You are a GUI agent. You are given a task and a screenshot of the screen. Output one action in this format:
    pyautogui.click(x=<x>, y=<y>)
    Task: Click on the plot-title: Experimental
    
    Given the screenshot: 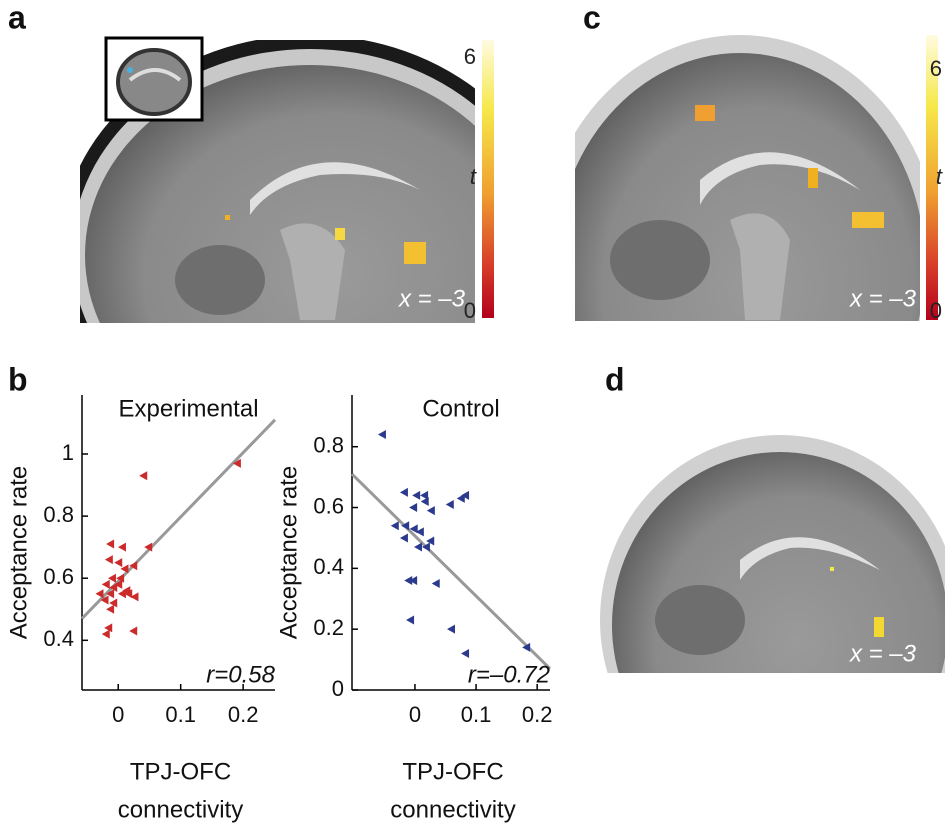 What is the action you would take?
    pyautogui.click(x=188, y=408)
    